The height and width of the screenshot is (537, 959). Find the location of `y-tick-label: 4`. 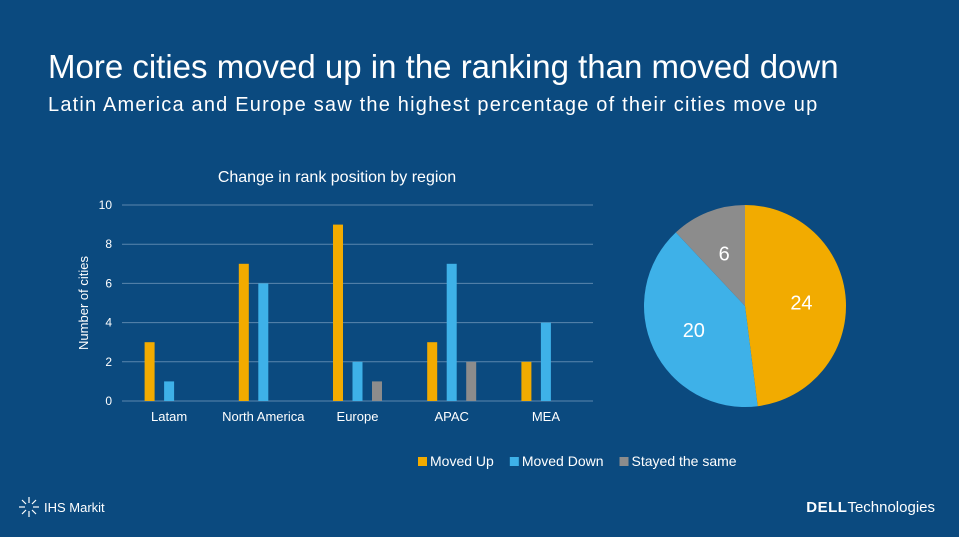

y-tick-label: 4 is located at coordinates (108, 323).